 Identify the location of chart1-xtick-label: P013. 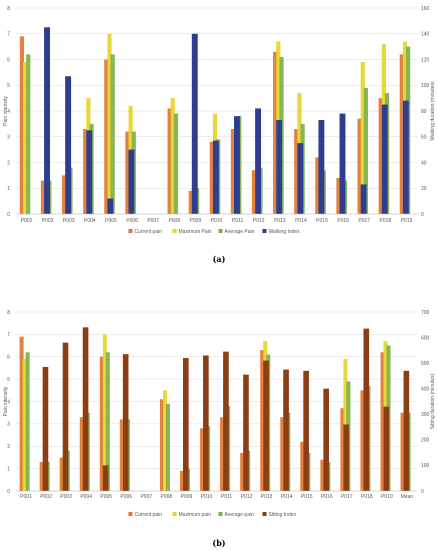
(280, 221).